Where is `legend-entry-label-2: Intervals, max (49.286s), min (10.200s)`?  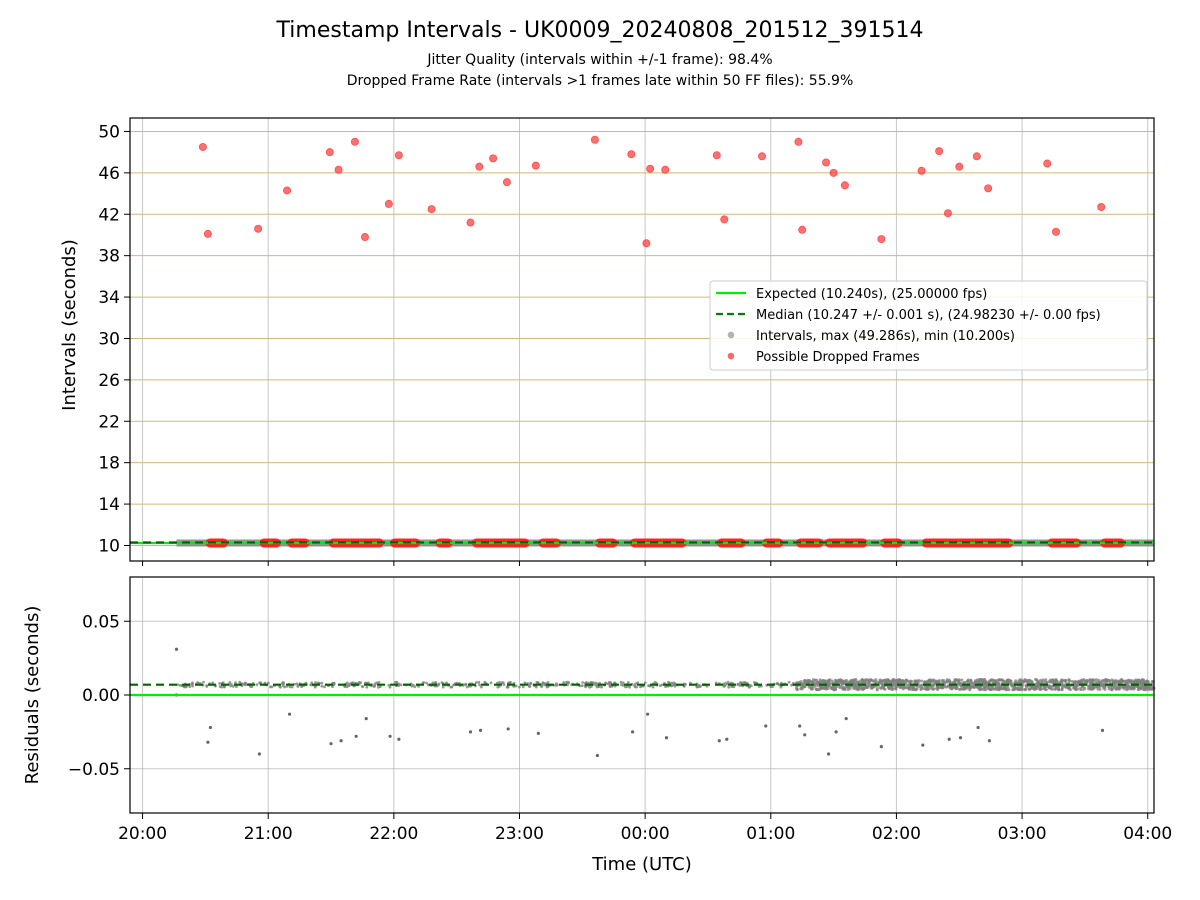 legend-entry-label-2: Intervals, max (49.286s), min (10.200s) is located at coordinates (885, 336).